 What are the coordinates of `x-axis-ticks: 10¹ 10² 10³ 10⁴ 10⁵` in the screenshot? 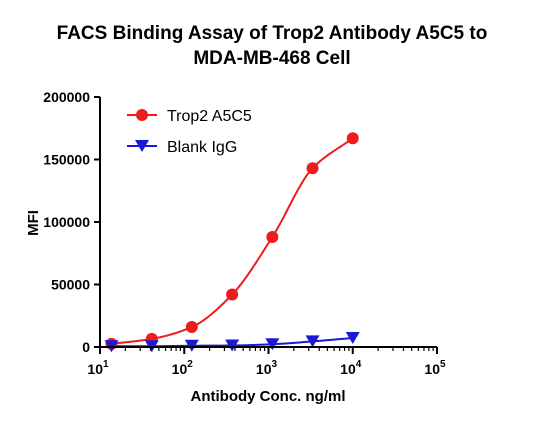 It's located at (266, 362).